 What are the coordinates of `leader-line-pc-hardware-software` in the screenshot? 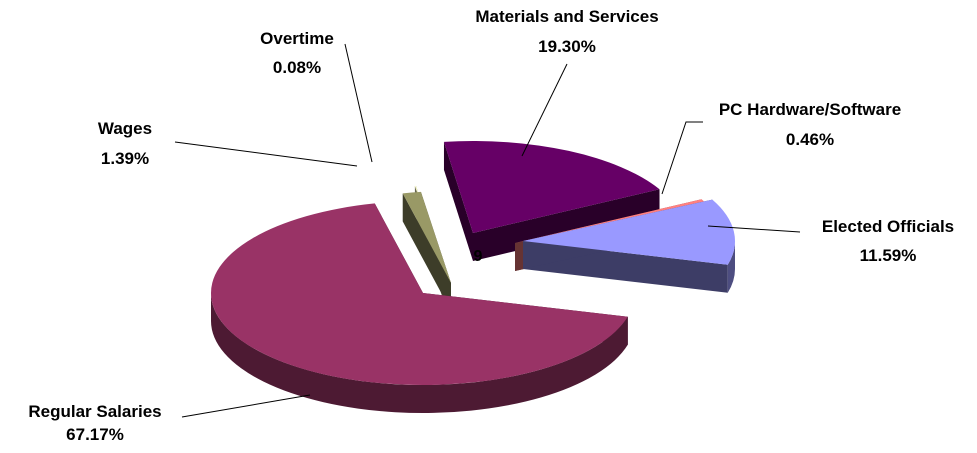 It's located at (682, 158).